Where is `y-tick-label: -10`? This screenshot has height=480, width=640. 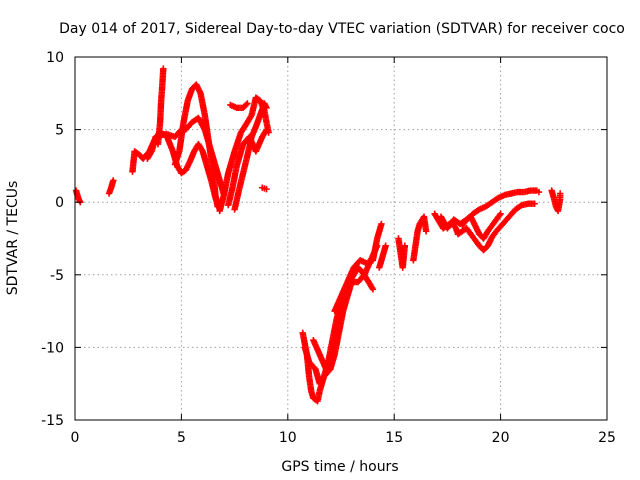 y-tick-label: -10 is located at coordinates (52, 348).